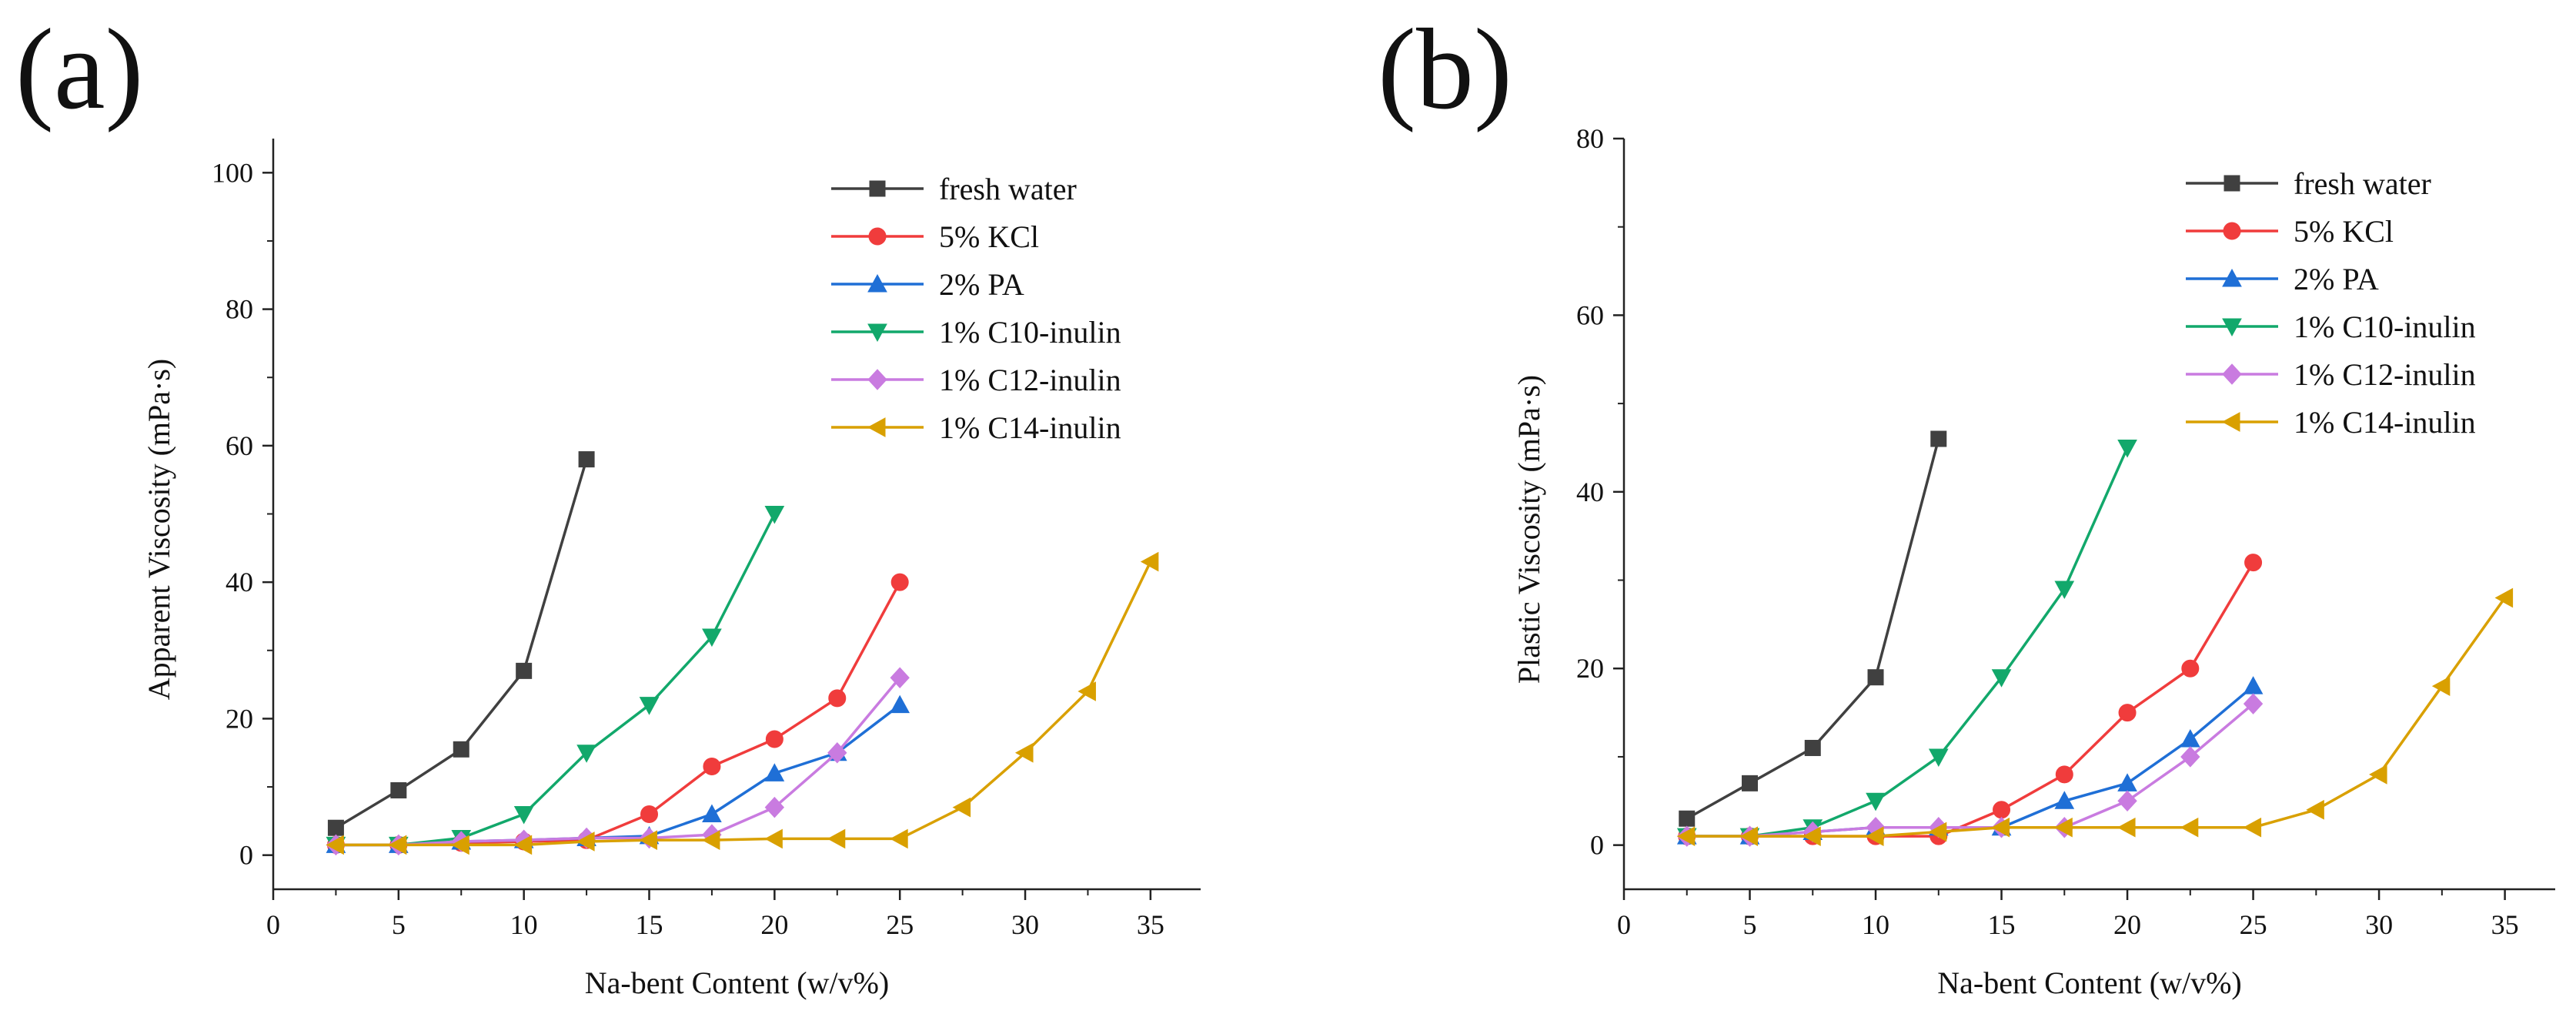  What do you see at coordinates (232, 172) in the screenshot?
I see `y-tick-label: 100` at bounding box center [232, 172].